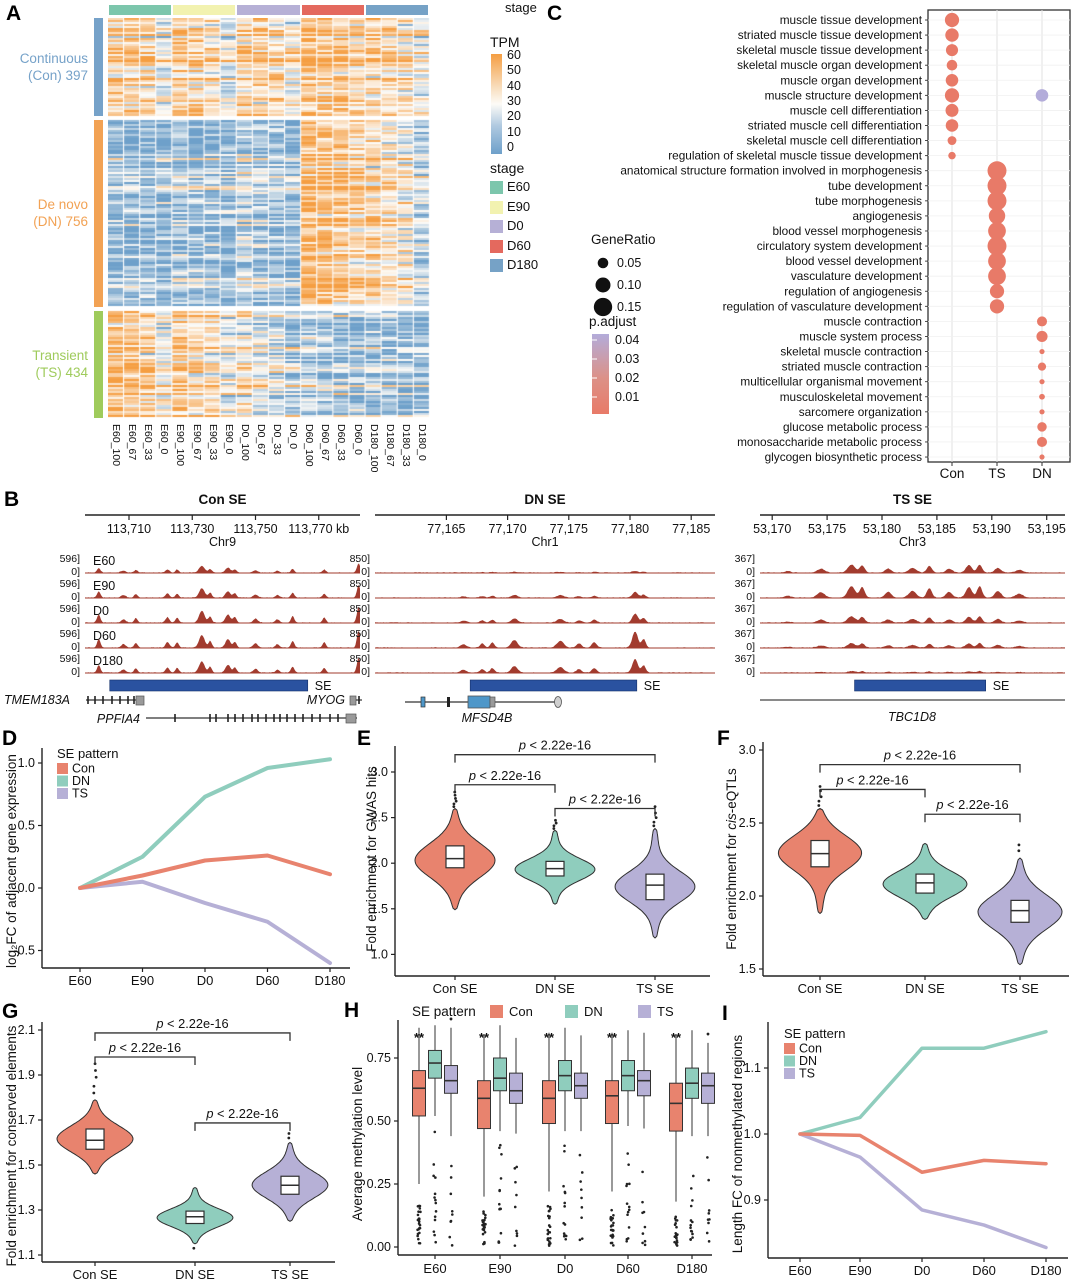 The image size is (1074, 1280). What do you see at coordinates (807, 1074) in the screenshot?
I see `legend-label: TS` at bounding box center [807, 1074].